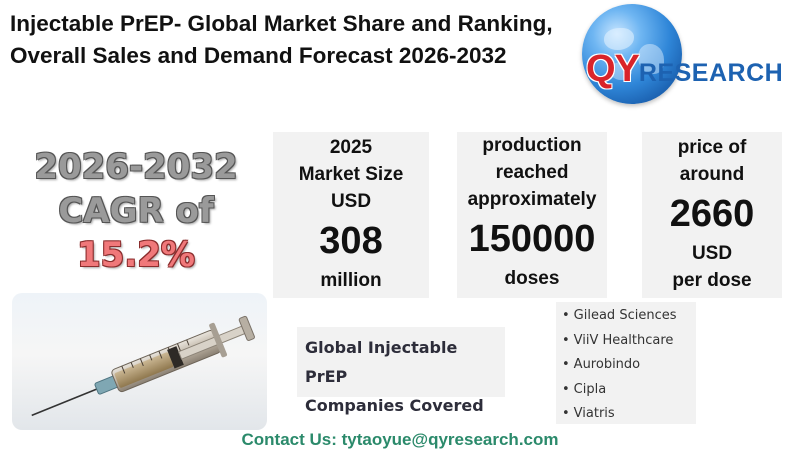 The height and width of the screenshot is (452, 800). I want to click on production-label-3: approximately, so click(532, 199).